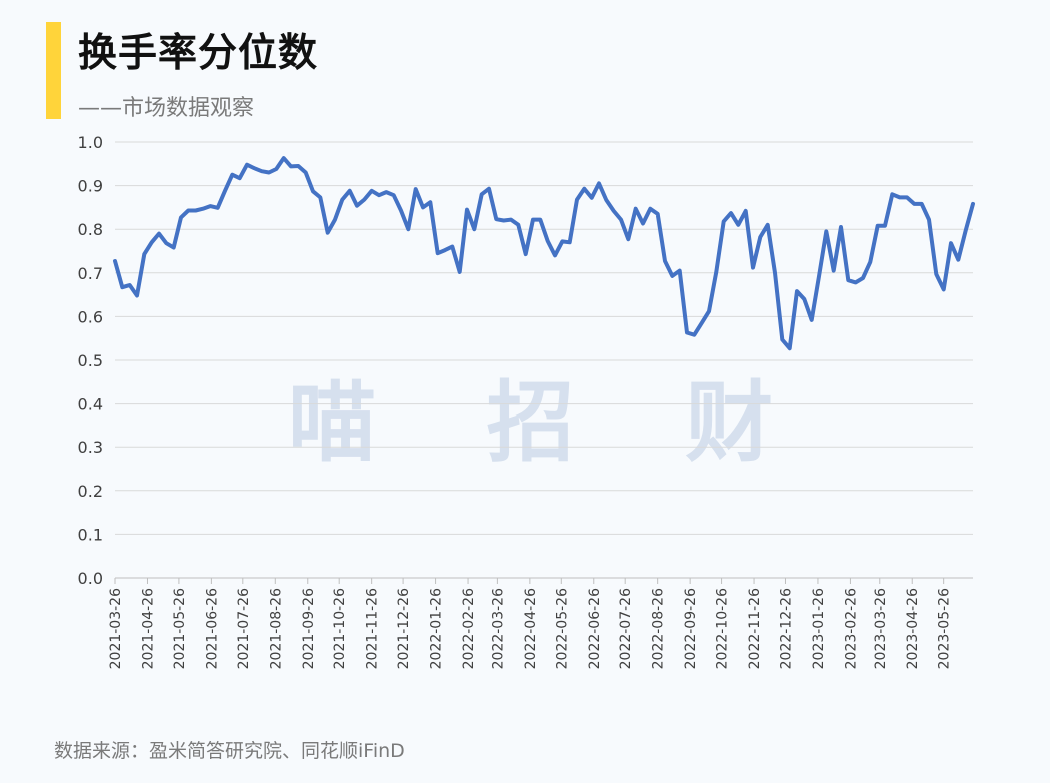 Image resolution: width=1050 pixels, height=783 pixels. I want to click on x-tick-label: 2023-01-26, so click(819, 628).